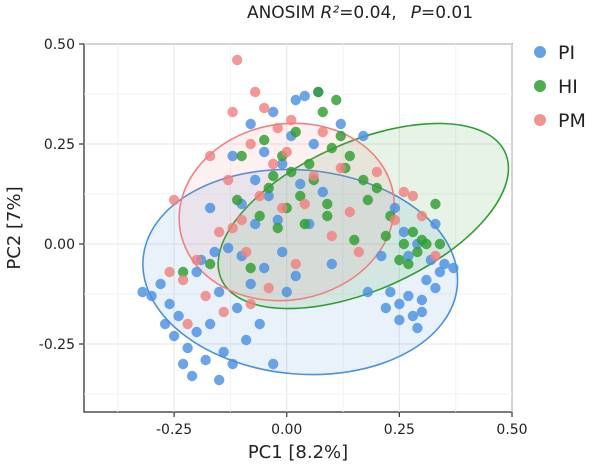 The width and height of the screenshot is (598, 466). What do you see at coordinates (399, 430) in the screenshot?
I see `x-tick-label-2: 0.25` at bounding box center [399, 430].